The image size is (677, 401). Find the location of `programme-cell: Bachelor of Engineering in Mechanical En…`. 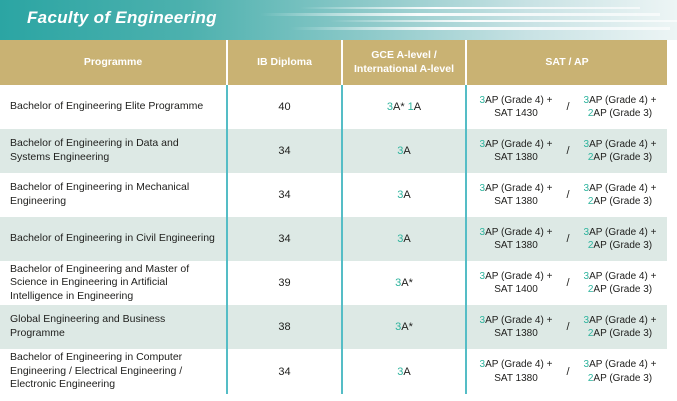

programme-cell: Bachelor of Engineering in Mechanical En… is located at coordinates (114, 195).